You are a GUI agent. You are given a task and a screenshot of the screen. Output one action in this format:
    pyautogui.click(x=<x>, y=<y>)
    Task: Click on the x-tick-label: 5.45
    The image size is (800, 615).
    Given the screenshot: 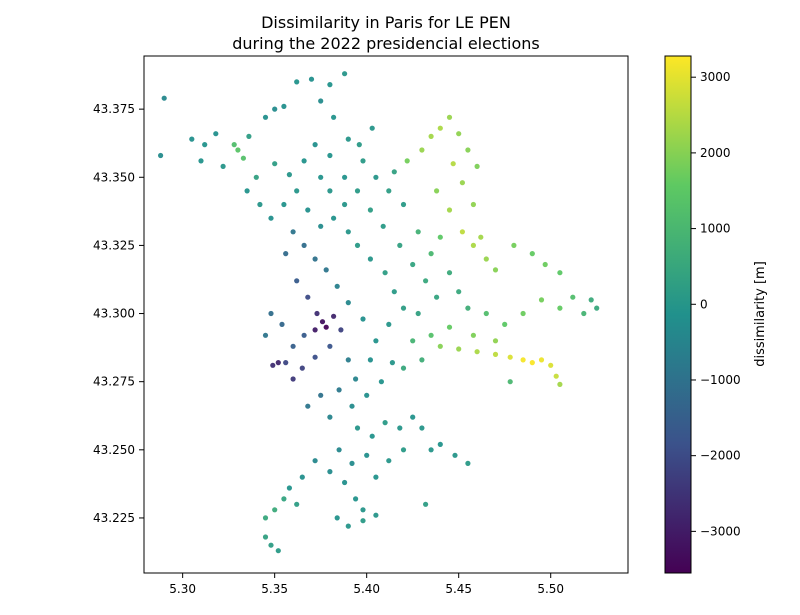 What is the action you would take?
    pyautogui.click(x=458, y=589)
    